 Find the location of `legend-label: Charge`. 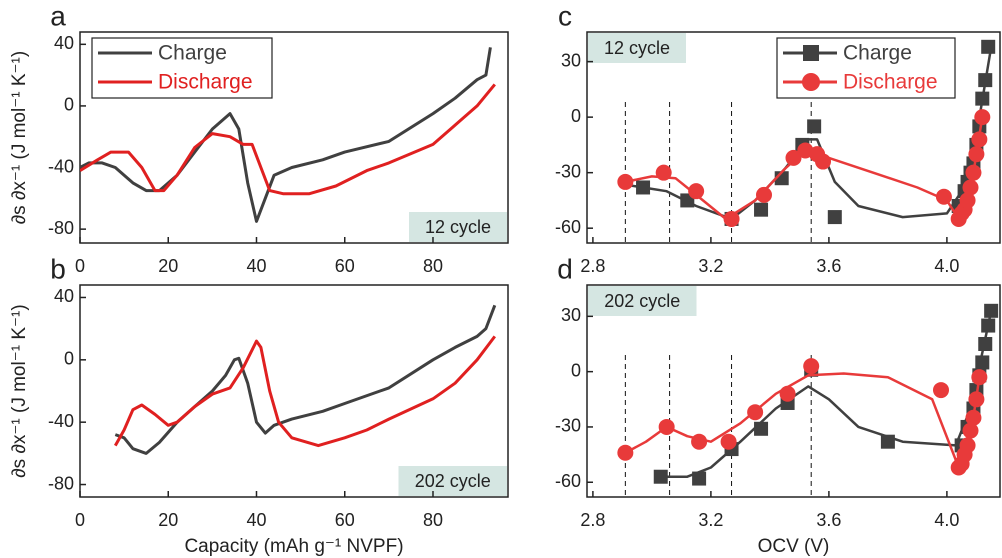

legend-label: Charge is located at coordinates (192, 53).